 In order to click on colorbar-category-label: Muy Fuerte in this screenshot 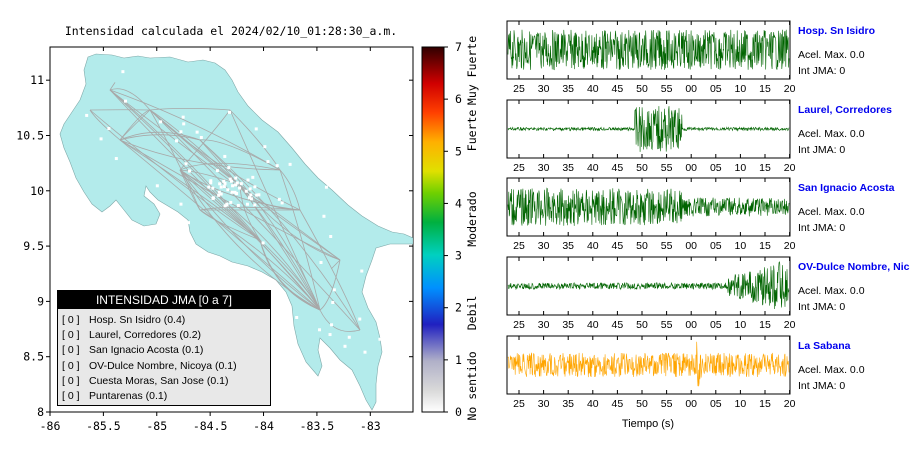, I will do `click(472, 70)`.